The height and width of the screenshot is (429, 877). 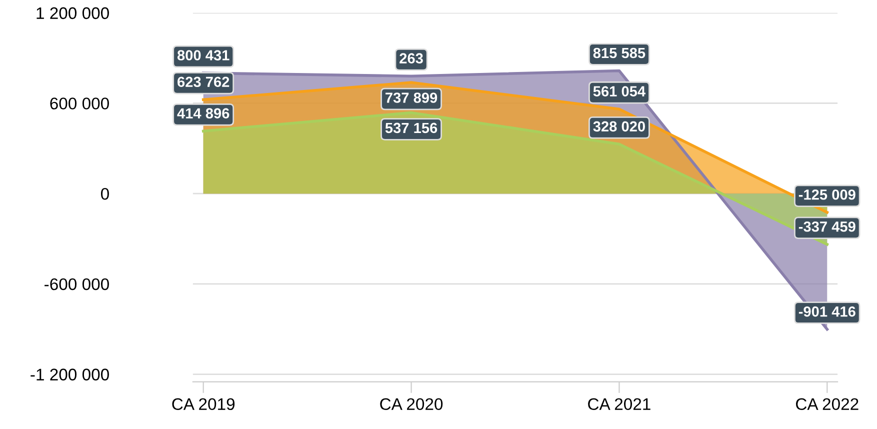 What do you see at coordinates (827, 194) in the screenshot?
I see `data-label: -125 009` at bounding box center [827, 194].